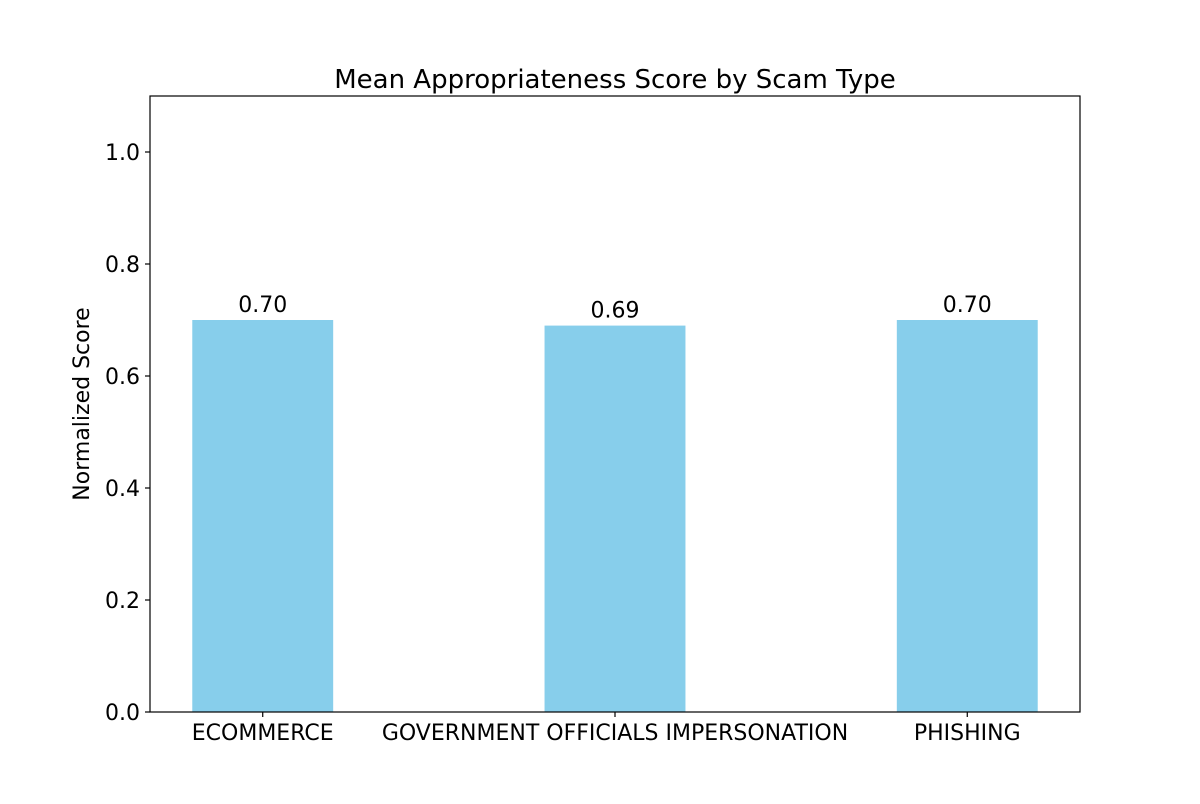 This screenshot has width=1200, height=804. I want to click on y-axis-label: Normalized Score, so click(82, 403).